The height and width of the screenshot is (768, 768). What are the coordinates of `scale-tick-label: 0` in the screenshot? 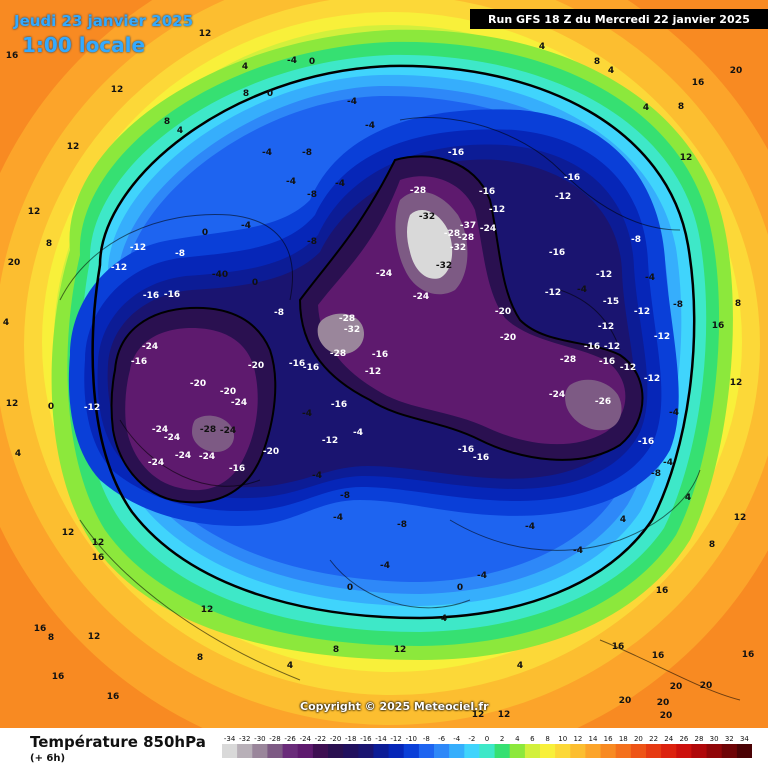 It's located at (487, 739).